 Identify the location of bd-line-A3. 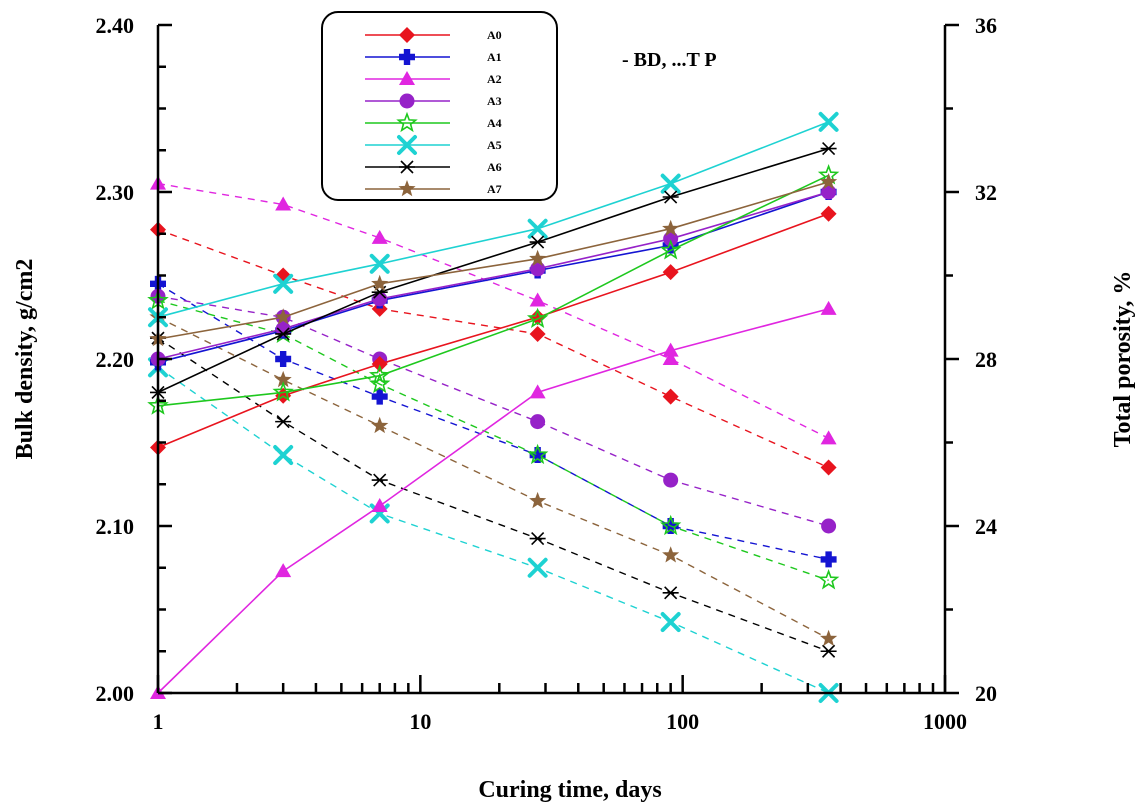
(493, 275).